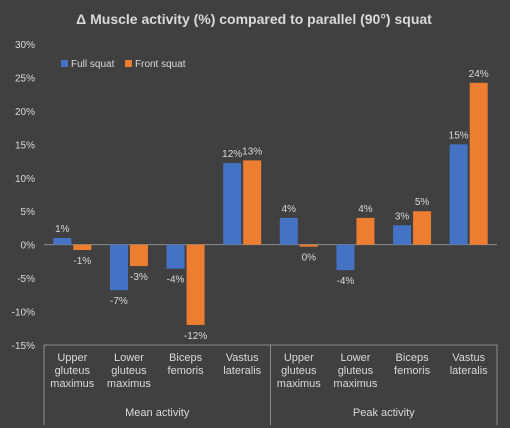 The width and height of the screenshot is (510, 428). Describe the element at coordinates (157, 413) in the screenshot. I see `group-label: Mean activity` at that location.